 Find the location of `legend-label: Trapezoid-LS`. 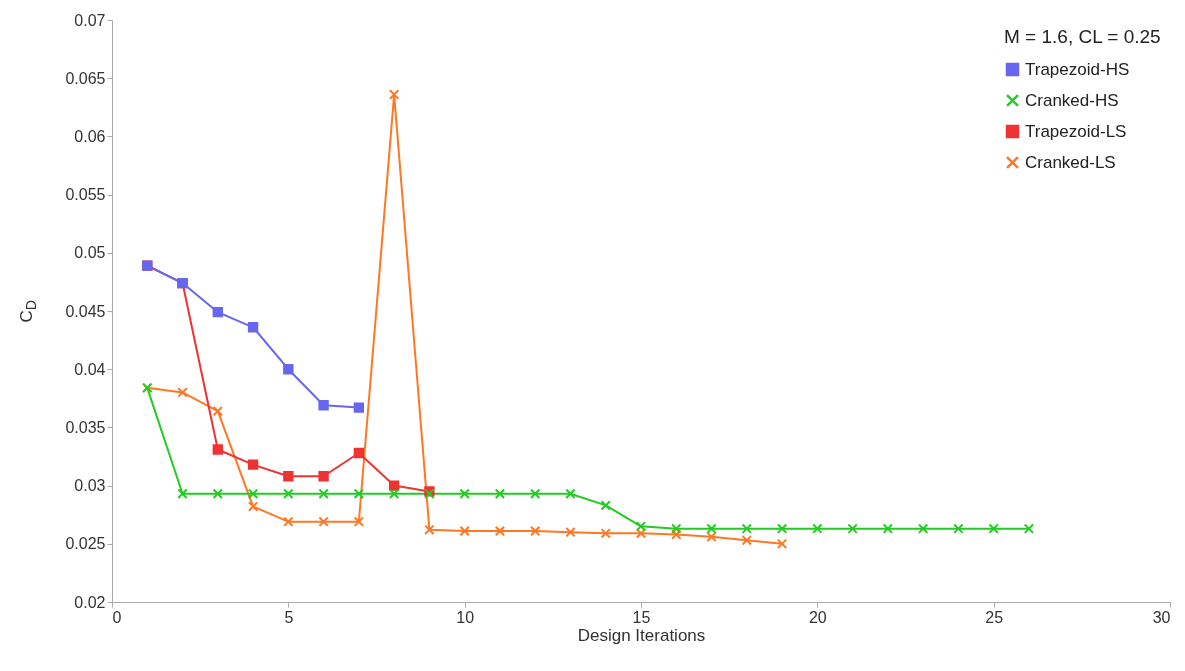

legend-label: Trapezoid-LS is located at coordinates (1076, 131).